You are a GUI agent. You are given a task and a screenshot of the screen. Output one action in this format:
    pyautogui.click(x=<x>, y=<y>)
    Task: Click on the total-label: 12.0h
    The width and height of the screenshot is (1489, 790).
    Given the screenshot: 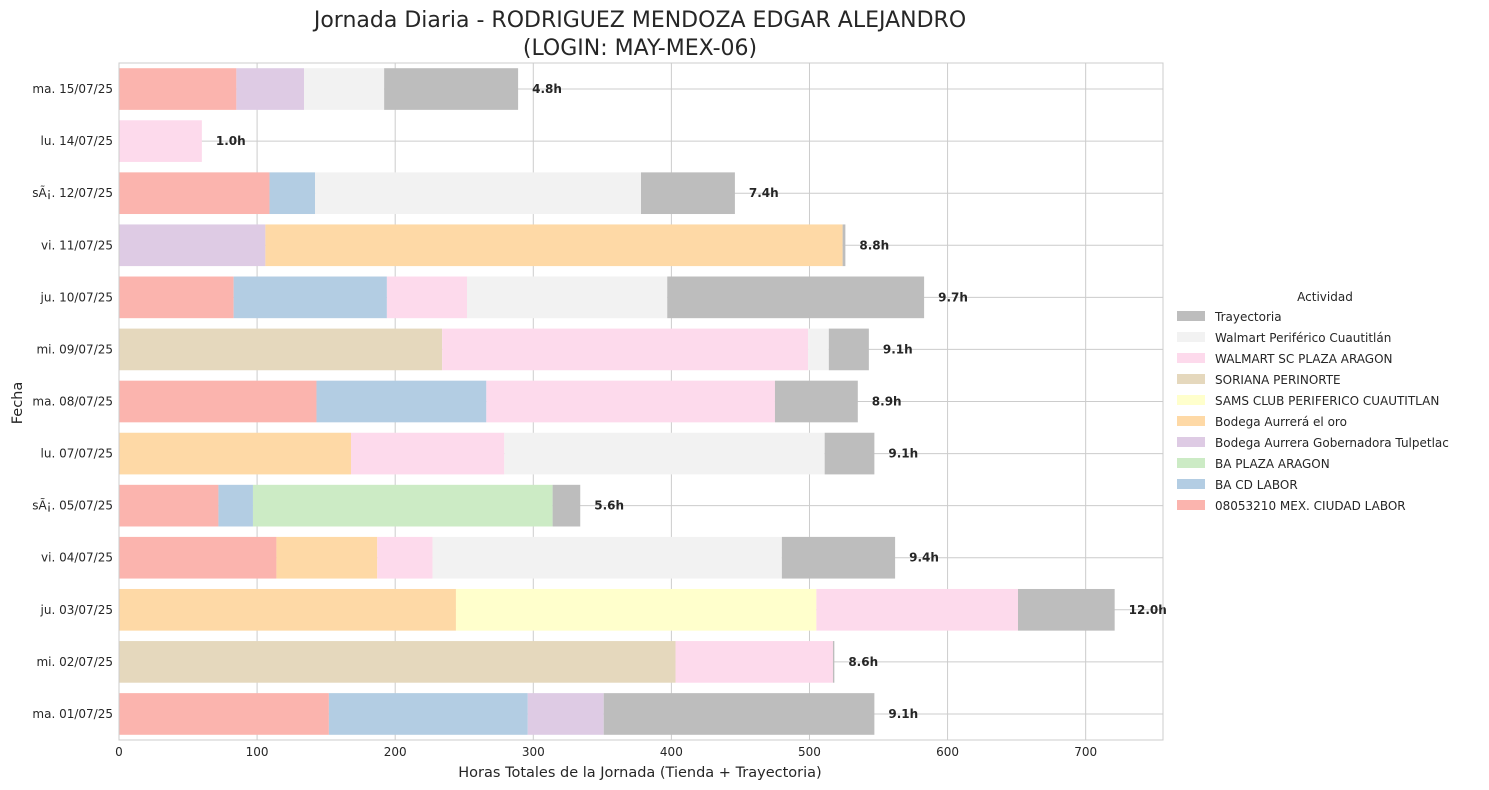 What is the action you would take?
    pyautogui.click(x=1148, y=610)
    